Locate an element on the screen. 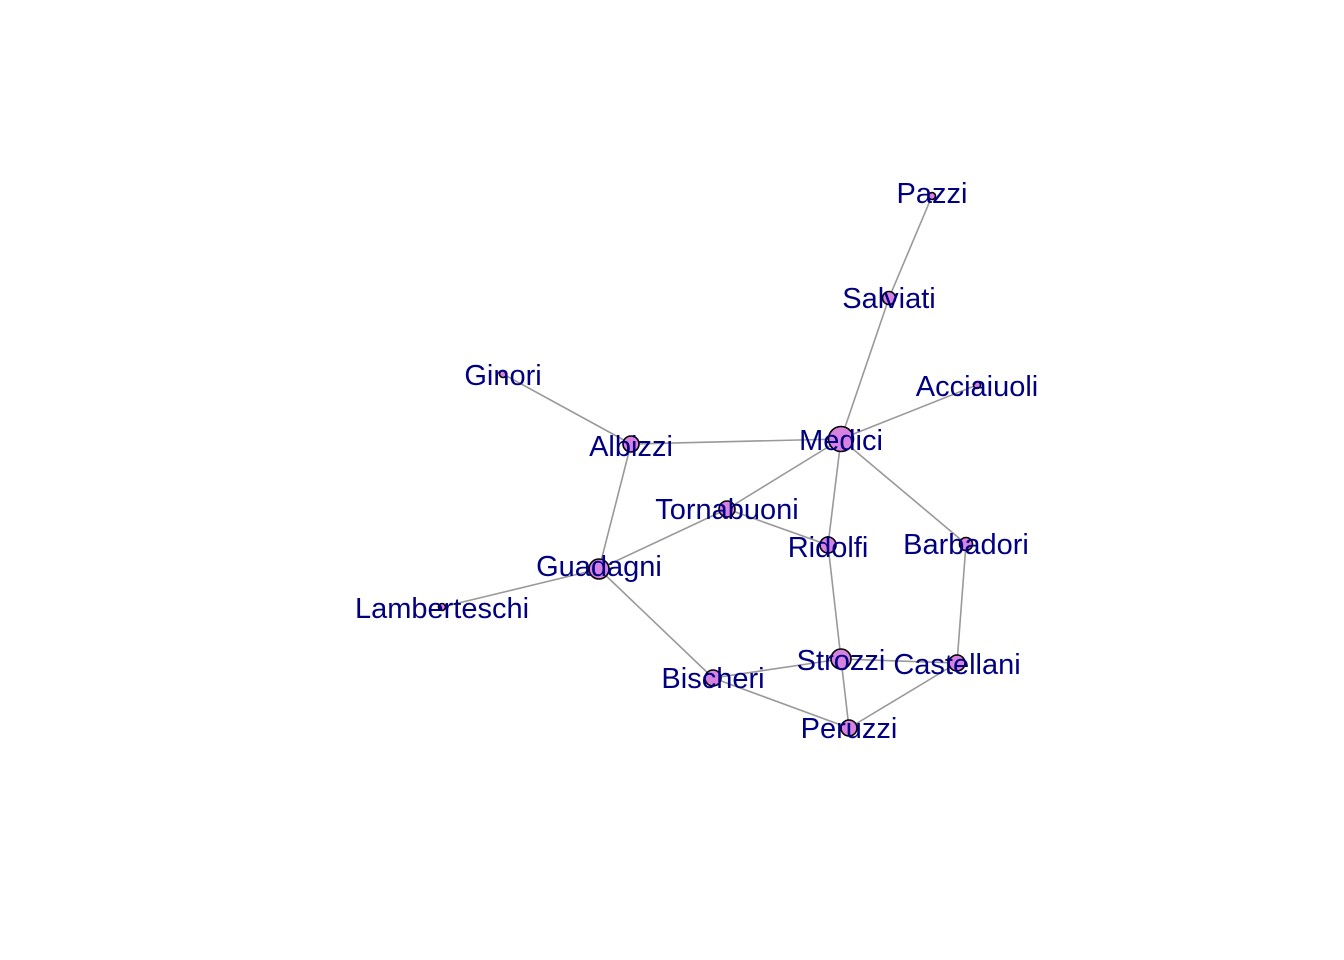  node-barbadori is located at coordinates (966, 544).